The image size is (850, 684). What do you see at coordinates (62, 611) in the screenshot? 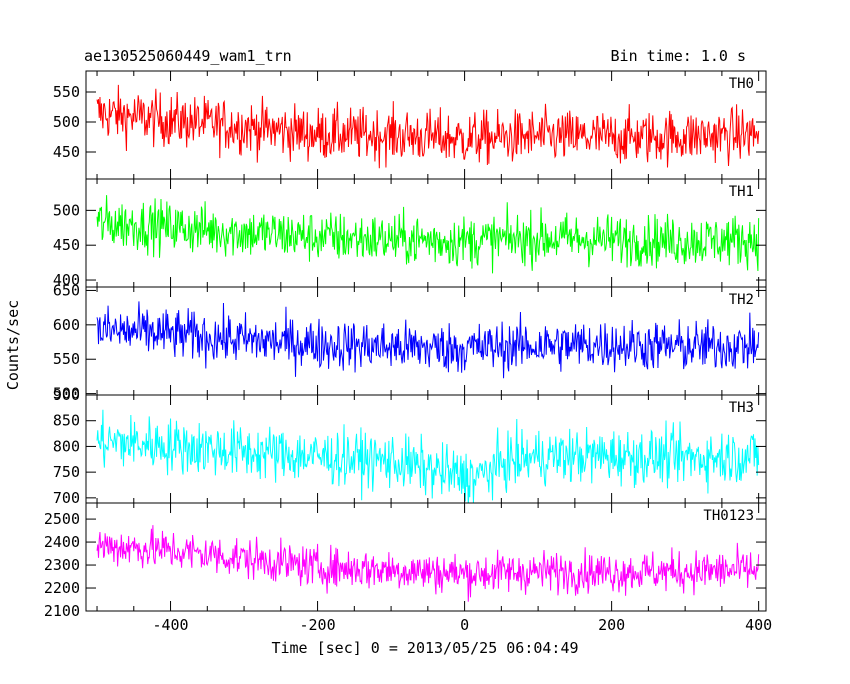
I see `y-tick-label: 2100` at bounding box center [62, 611].